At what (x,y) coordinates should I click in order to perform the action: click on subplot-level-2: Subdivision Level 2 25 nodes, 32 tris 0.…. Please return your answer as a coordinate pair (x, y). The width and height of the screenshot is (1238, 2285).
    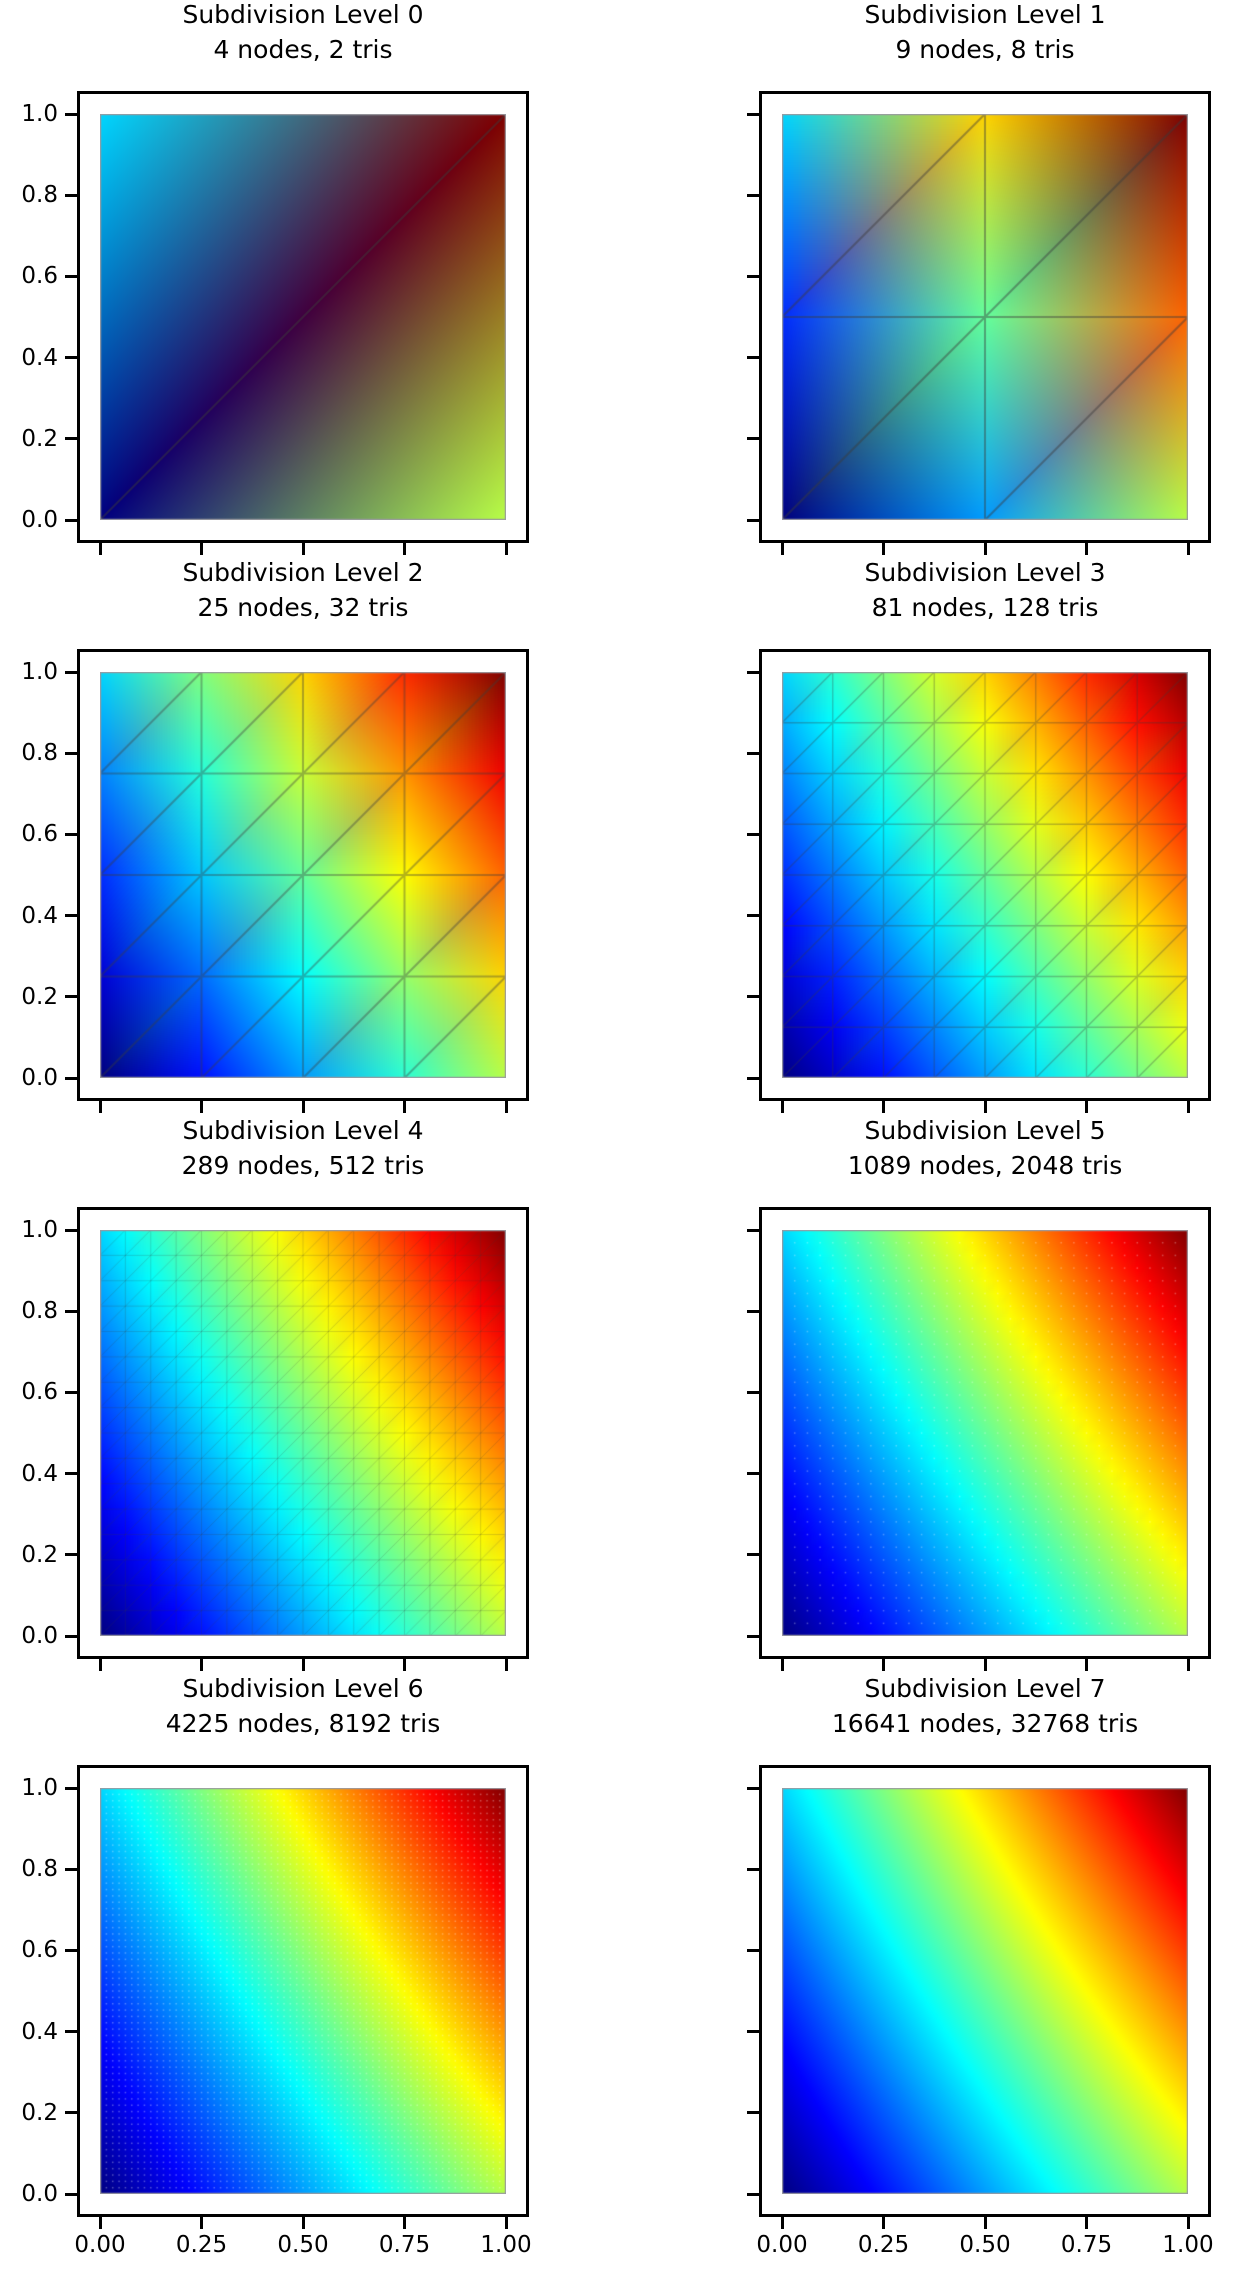
    Looking at the image, I should click on (275, 835).